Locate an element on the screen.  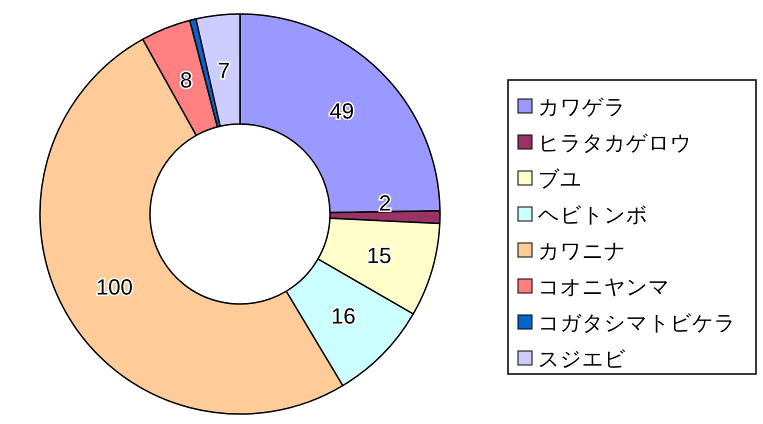
legend-label: カワゲラ is located at coordinates (582, 107).